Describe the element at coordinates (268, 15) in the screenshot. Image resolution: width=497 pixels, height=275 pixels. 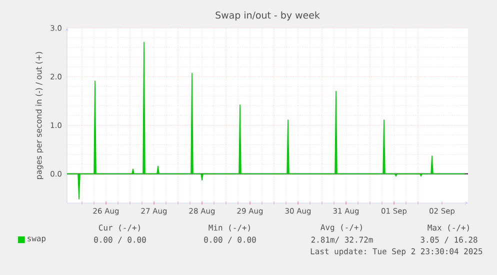
I see `chart-title: Swap in/out - by week` at that location.